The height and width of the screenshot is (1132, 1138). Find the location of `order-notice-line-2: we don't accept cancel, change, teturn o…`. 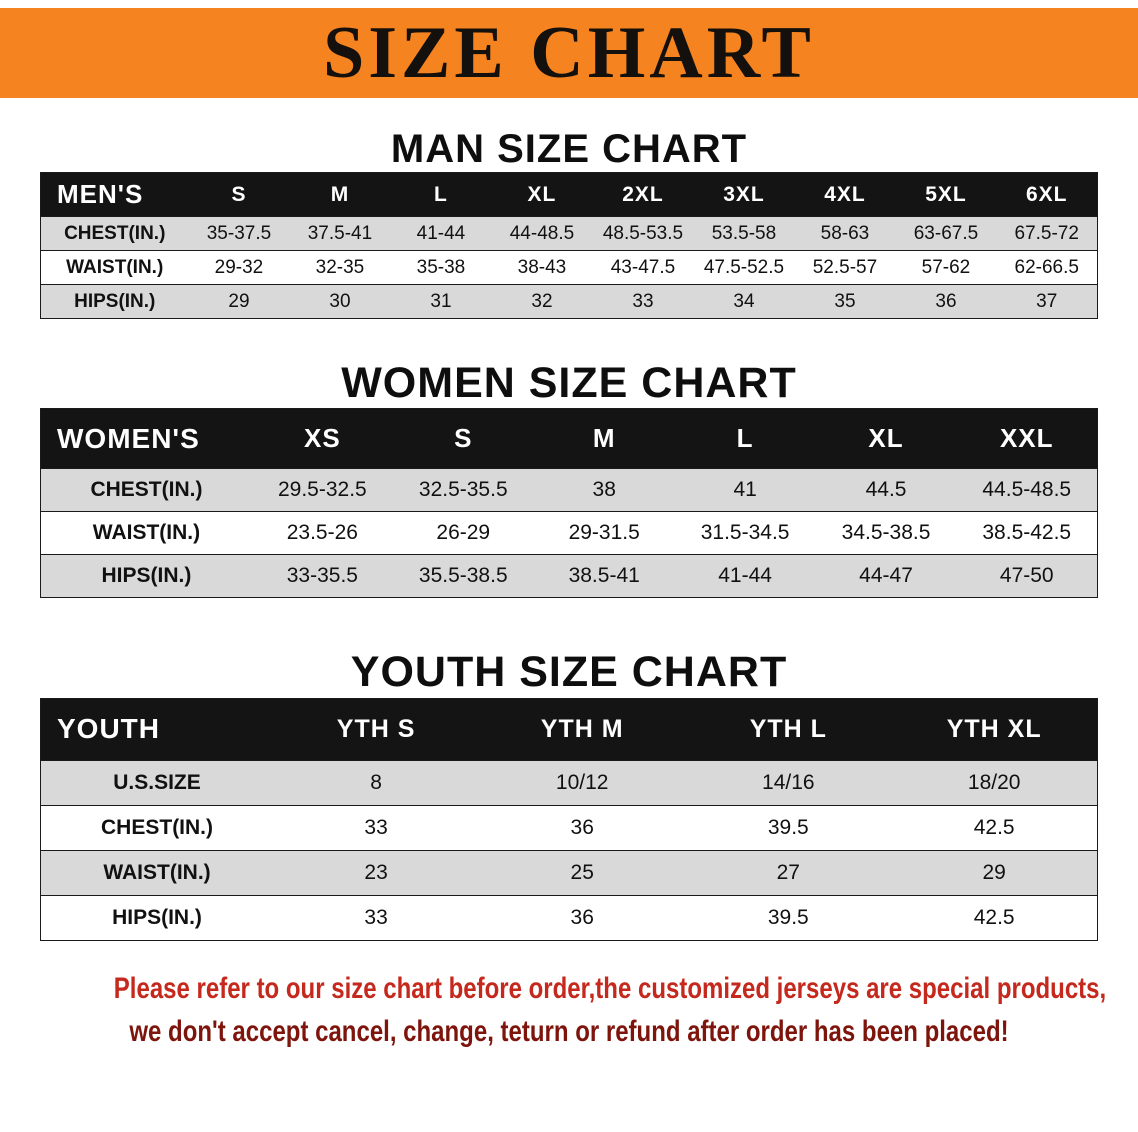

order-notice-line-2: we don't accept cancel, change, teturn o… is located at coordinates (569, 1032).